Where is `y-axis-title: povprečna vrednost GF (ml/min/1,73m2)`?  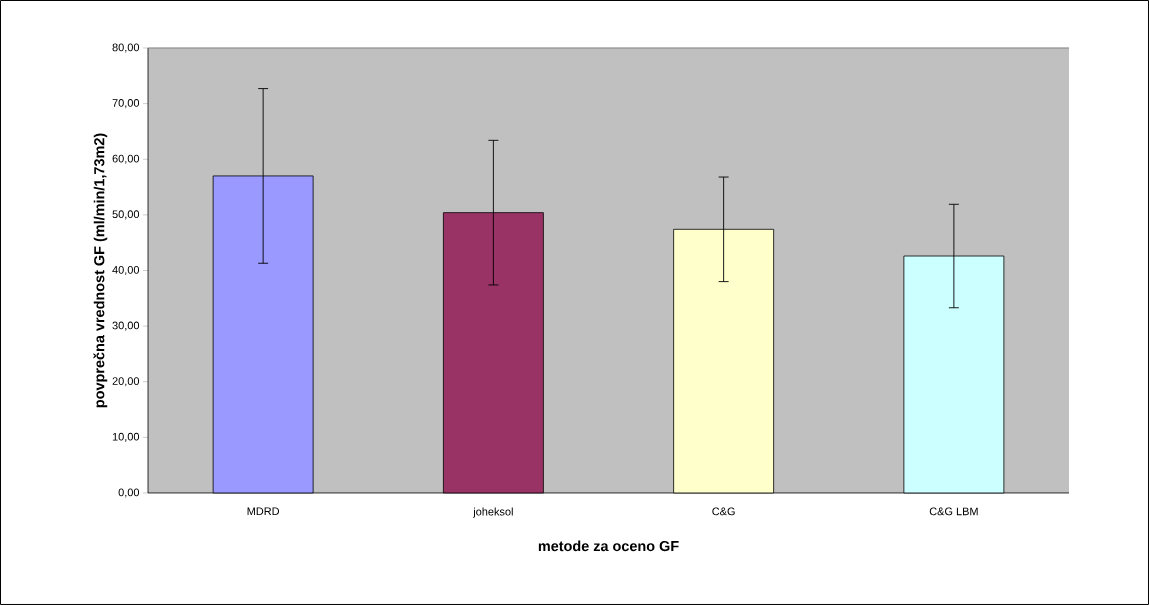
y-axis-title: povprečna vrednost GF (ml/min/1,73m2) is located at coordinates (100, 270).